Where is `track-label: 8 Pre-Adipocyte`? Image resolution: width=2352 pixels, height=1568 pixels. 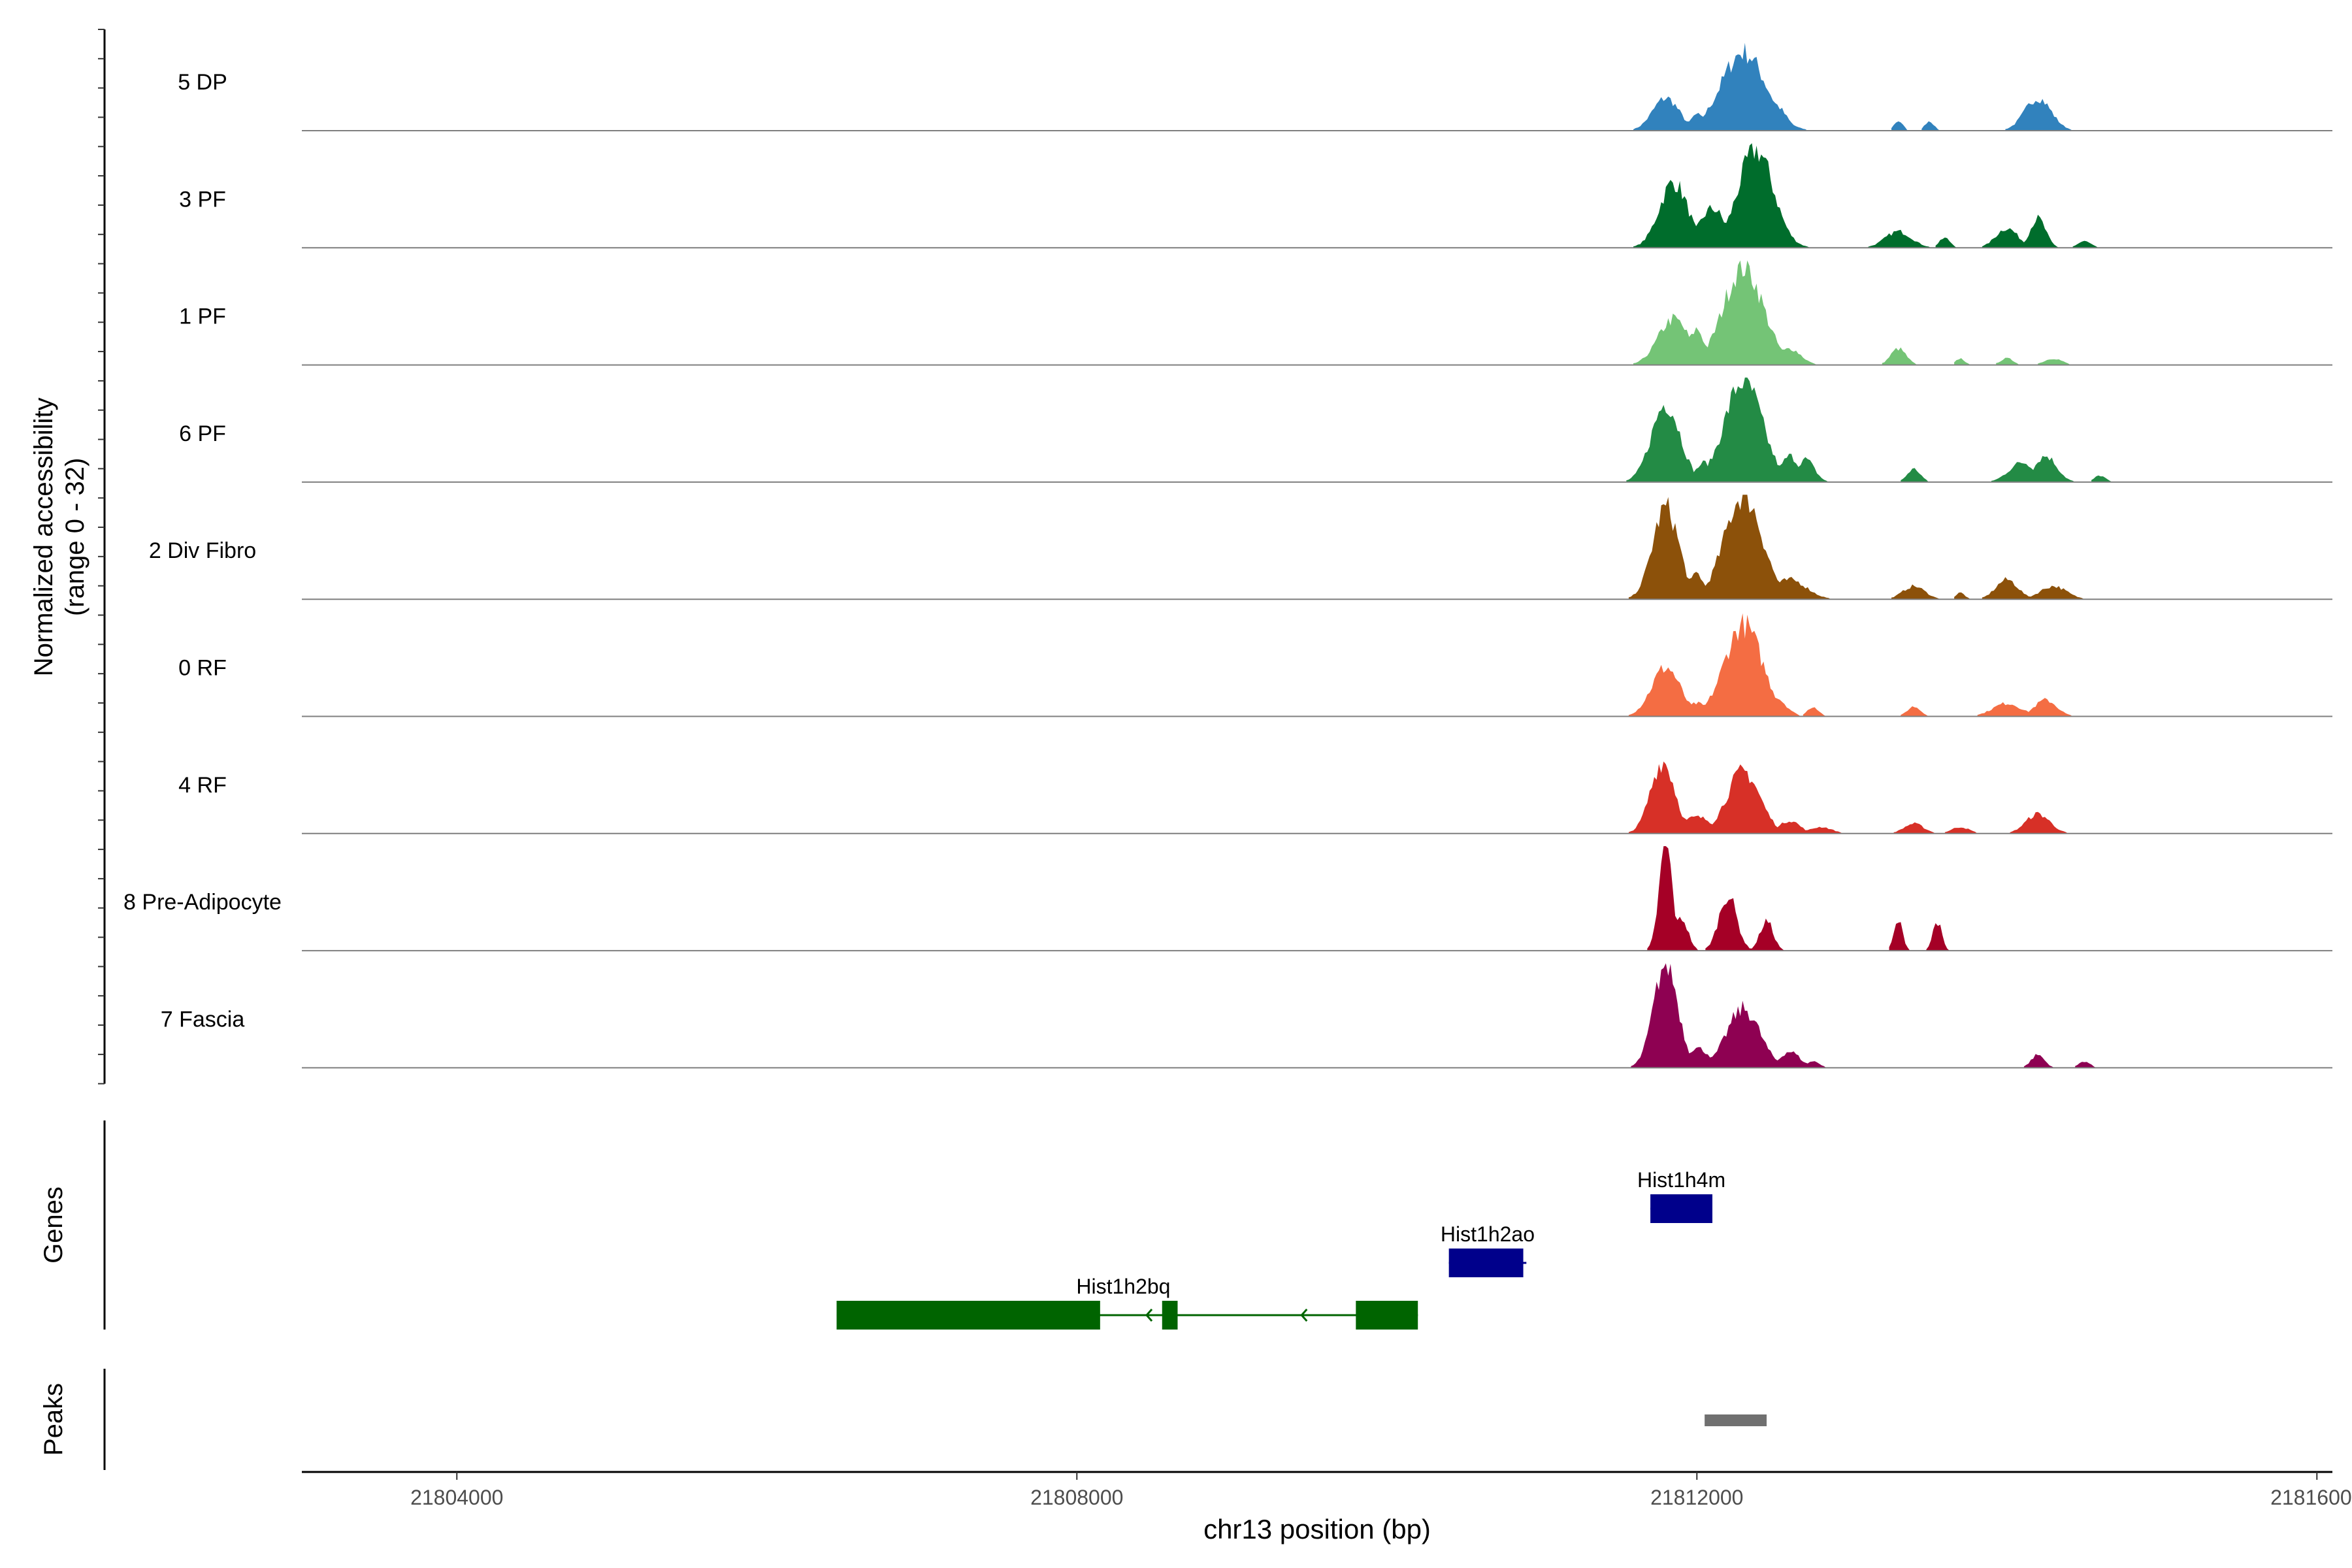 track-label: 8 Pre-Adipocyte is located at coordinates (202, 902).